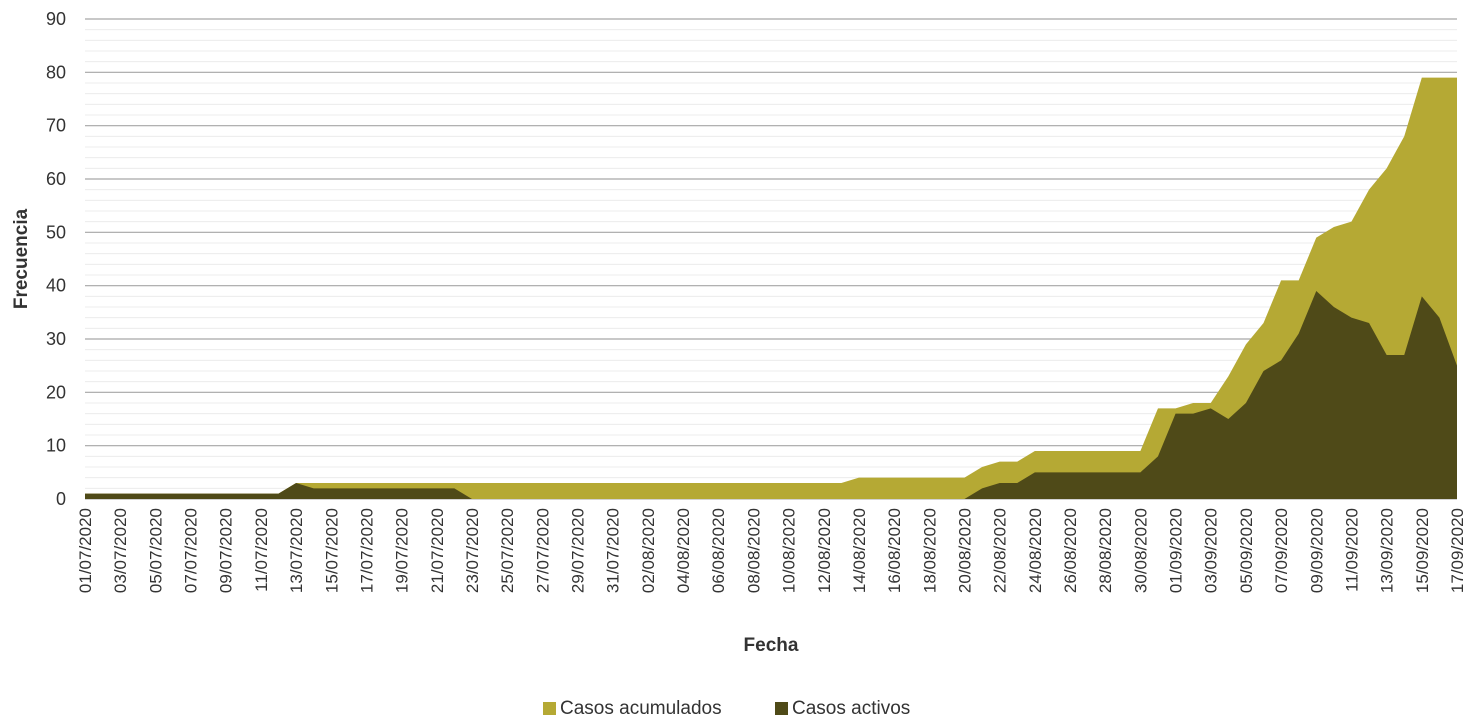  What do you see at coordinates (366, 550) in the screenshot?
I see `x-tick-label: 17/07/2020` at bounding box center [366, 550].